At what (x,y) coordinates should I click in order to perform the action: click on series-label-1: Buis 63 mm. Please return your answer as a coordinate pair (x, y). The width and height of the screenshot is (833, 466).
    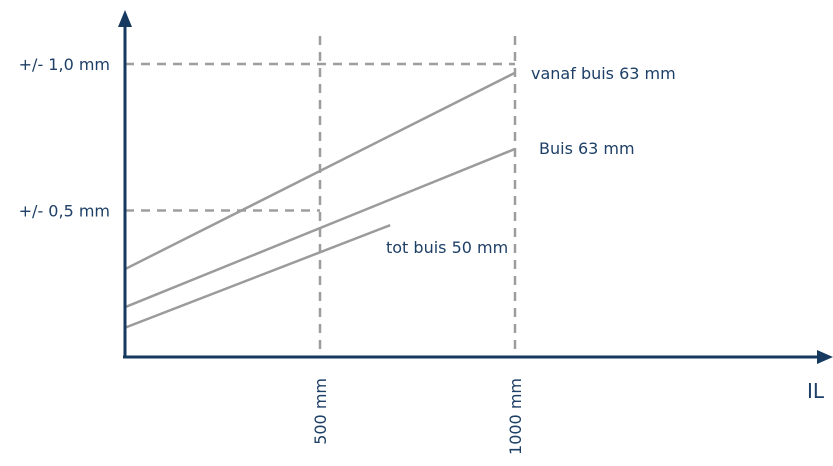
    Looking at the image, I should click on (587, 148).